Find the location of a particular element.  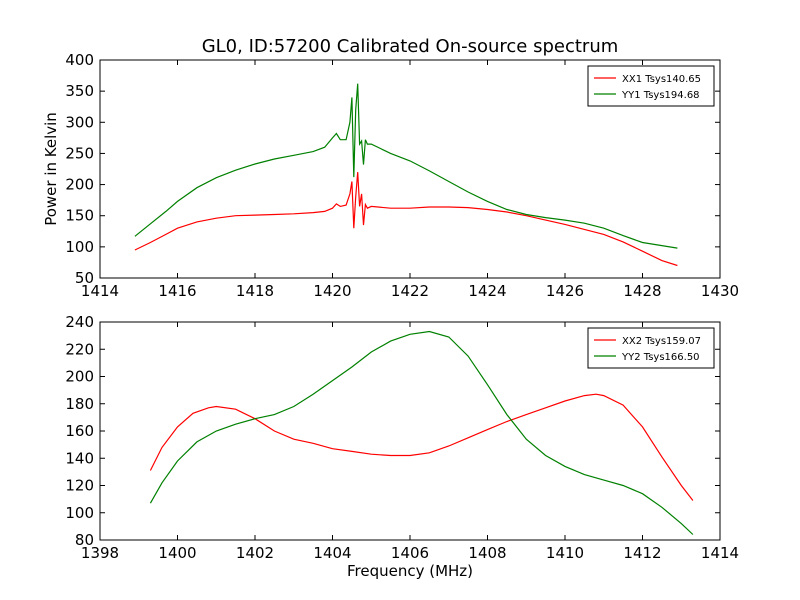

x-tick-label: 1400 is located at coordinates (177, 553).